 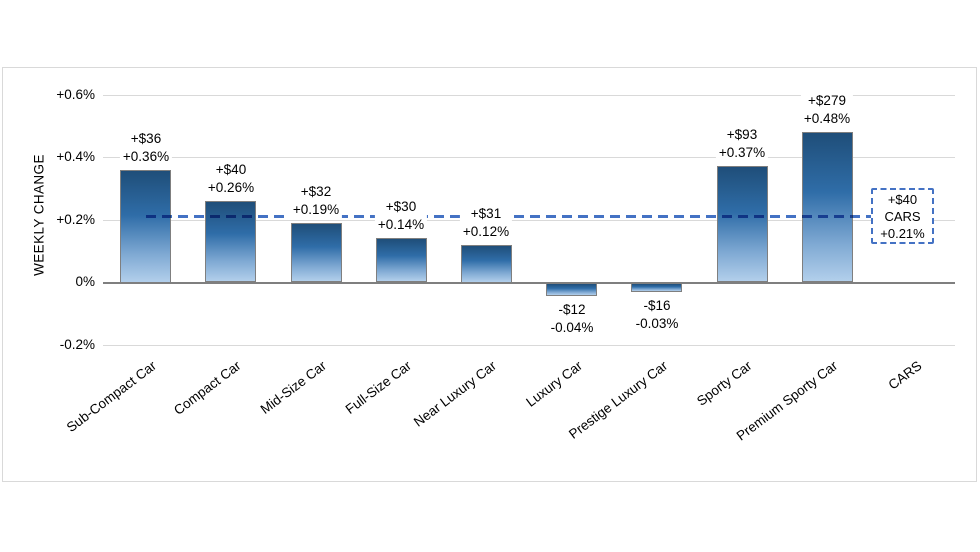 I want to click on value-label-sub-compact-car: +$36 +0.36%, so click(x=146, y=148).